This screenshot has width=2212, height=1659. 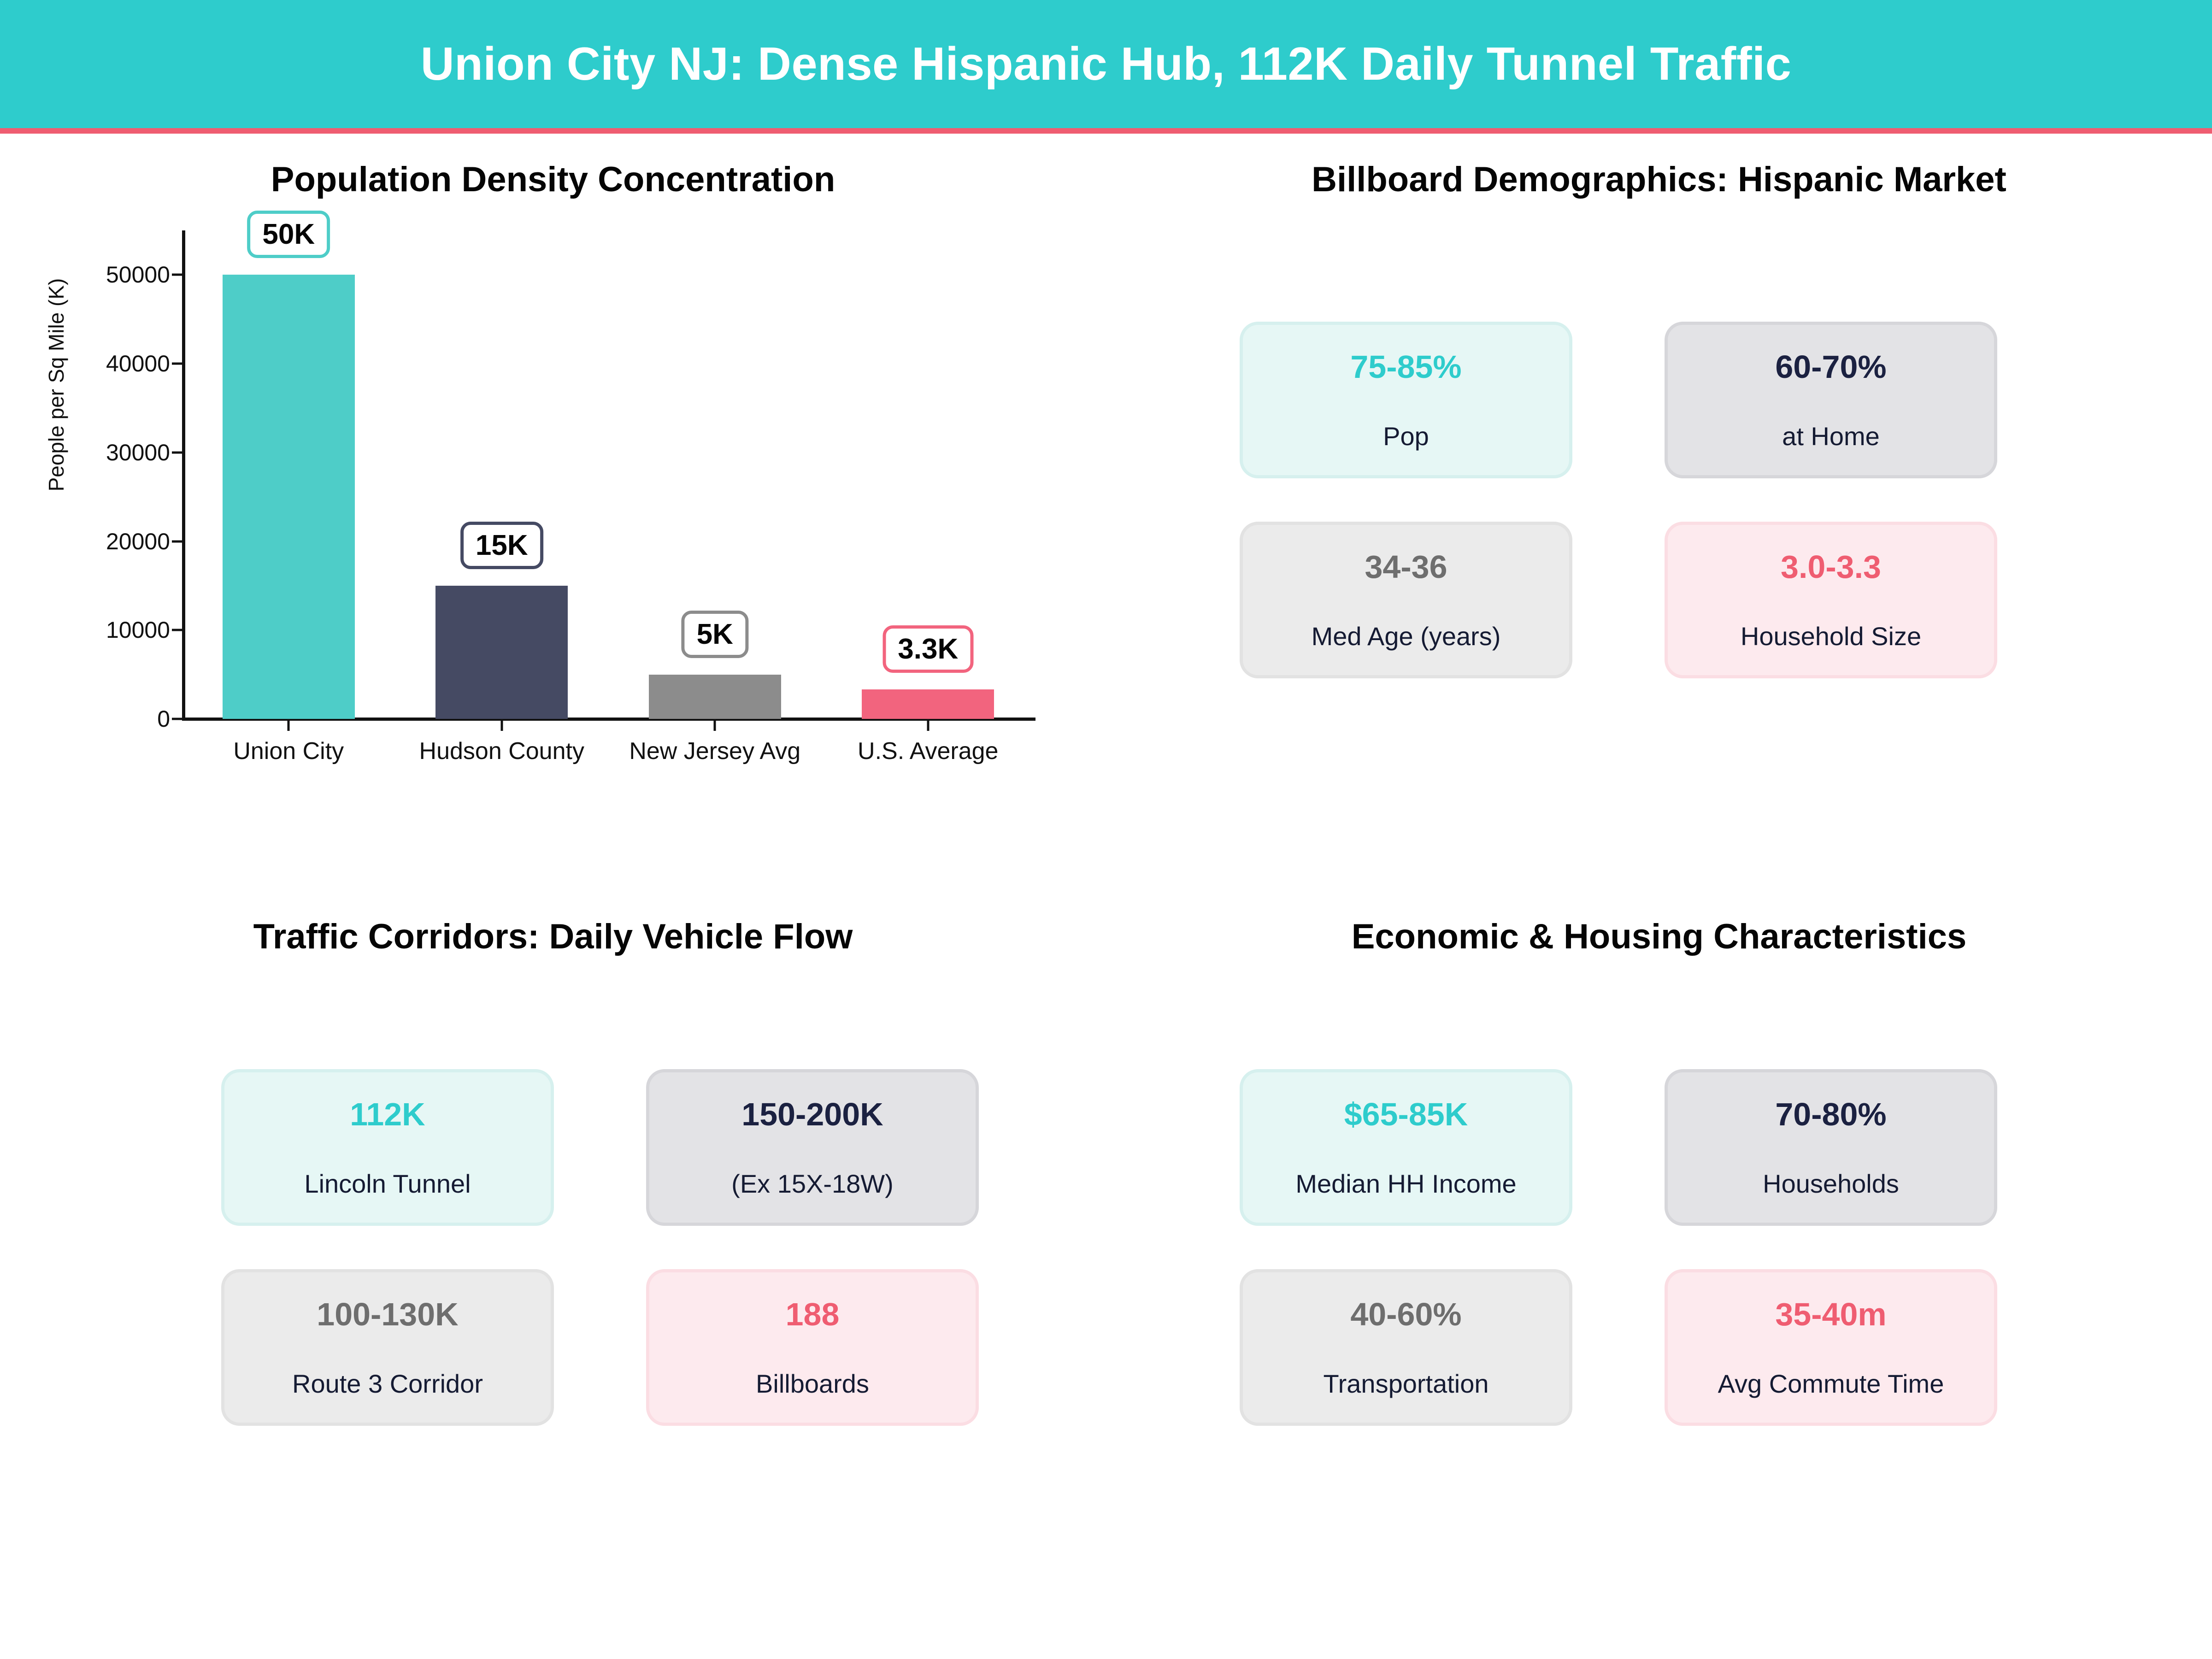 What do you see at coordinates (387, 1347) in the screenshot?
I see `kpi-card: 100-130K Route 3 Corridor` at bounding box center [387, 1347].